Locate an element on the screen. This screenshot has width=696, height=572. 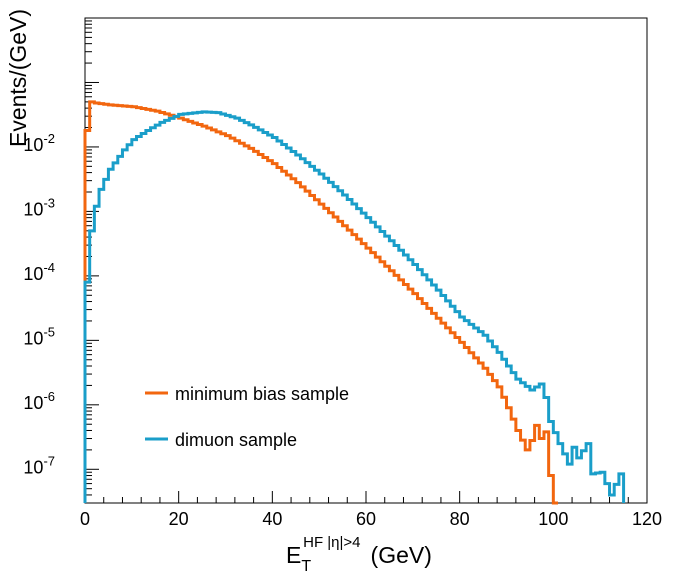
x-tick-label: 20 is located at coordinates (179, 519).